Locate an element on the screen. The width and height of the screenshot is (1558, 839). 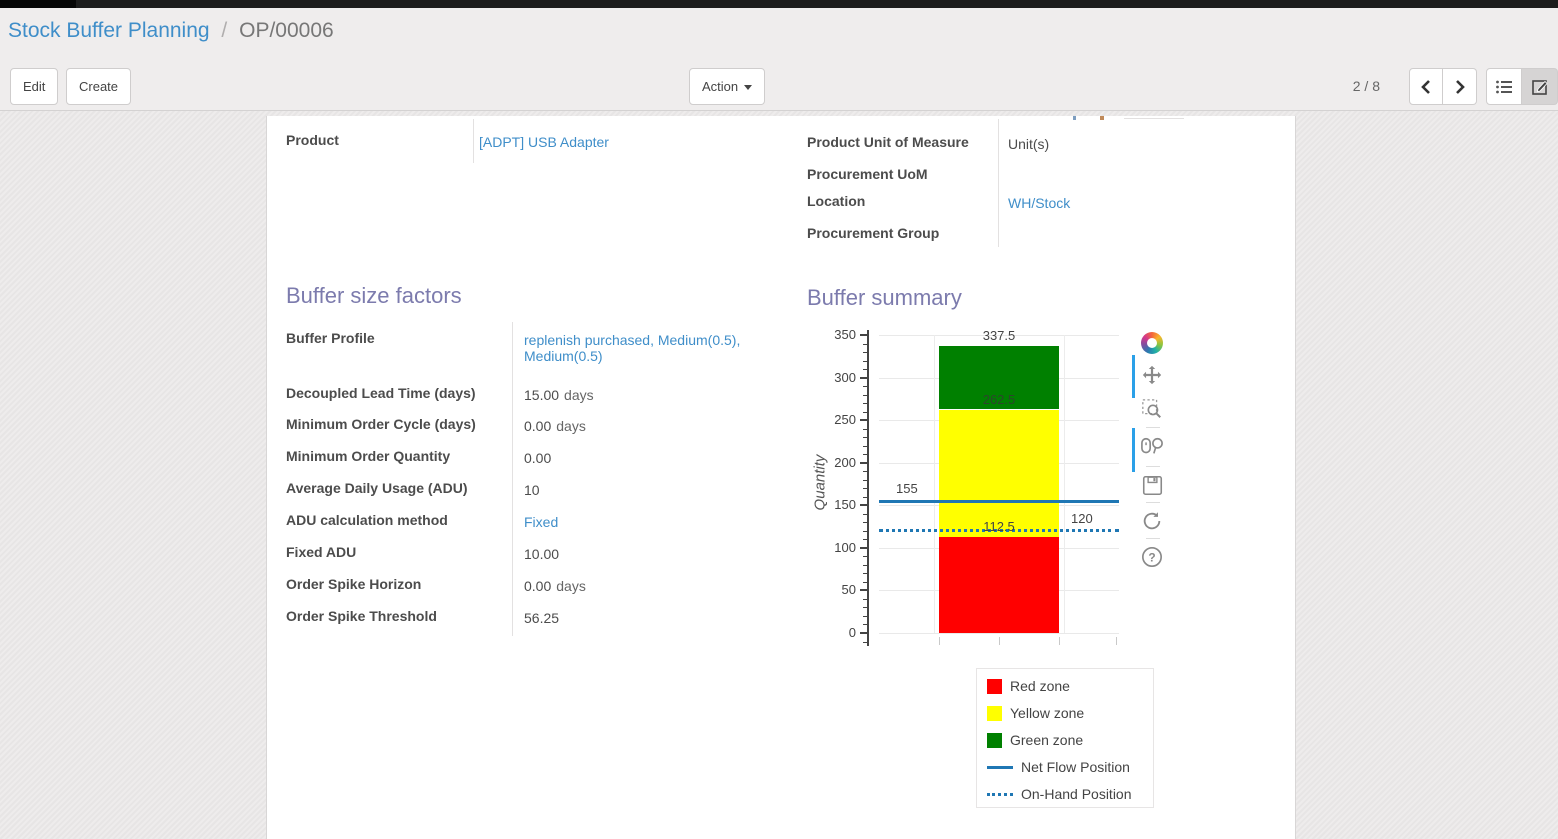
green-zone-bar is located at coordinates (999, 377).